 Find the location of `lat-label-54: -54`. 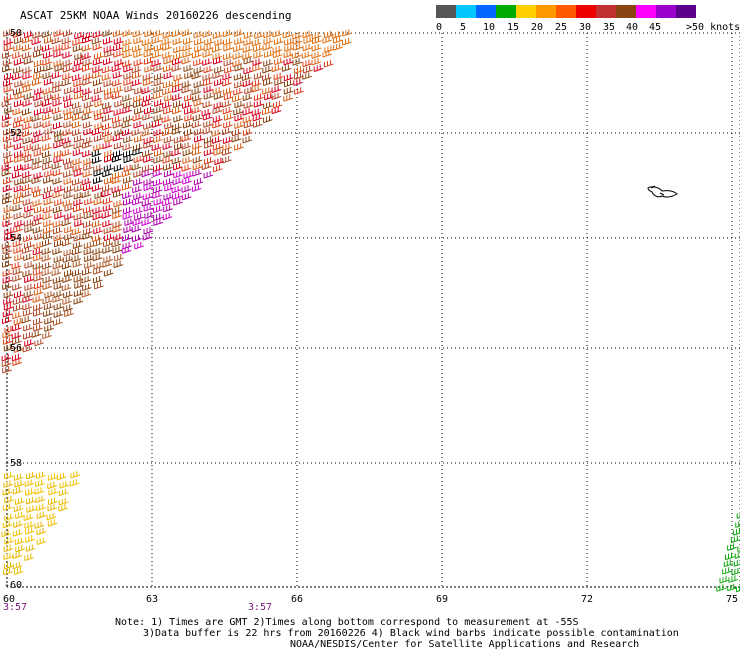

lat-label-54: -54 is located at coordinates (13, 238).